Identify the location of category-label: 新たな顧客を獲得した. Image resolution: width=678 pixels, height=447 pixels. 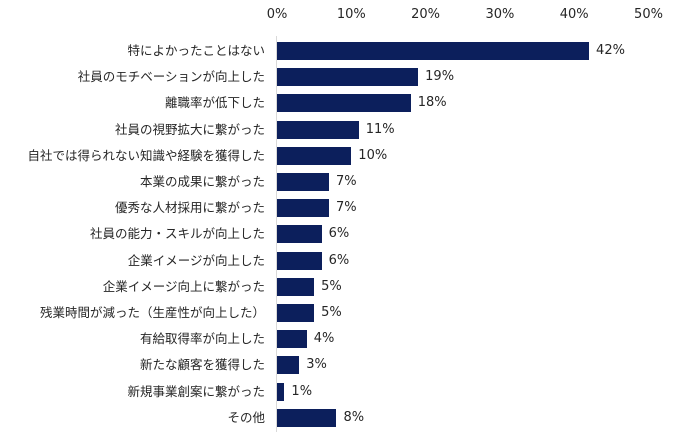
(202, 365).